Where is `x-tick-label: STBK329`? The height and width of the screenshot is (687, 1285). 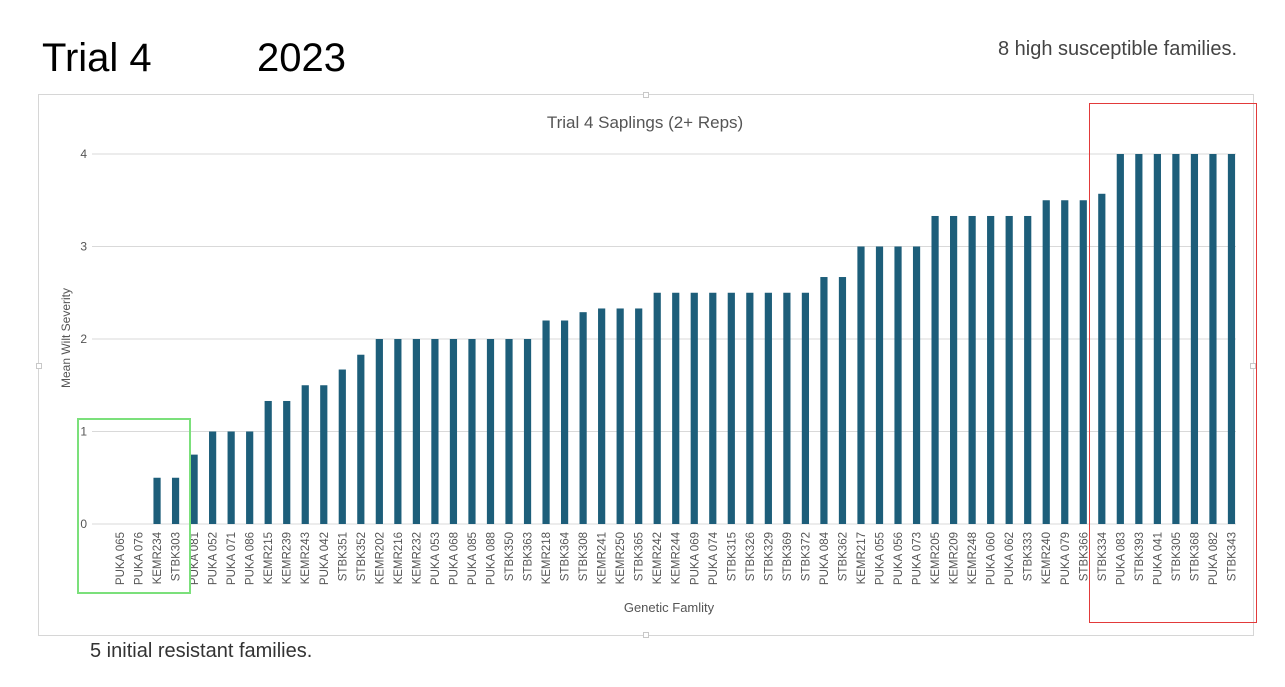 x-tick-label: STBK329 is located at coordinates (769, 556).